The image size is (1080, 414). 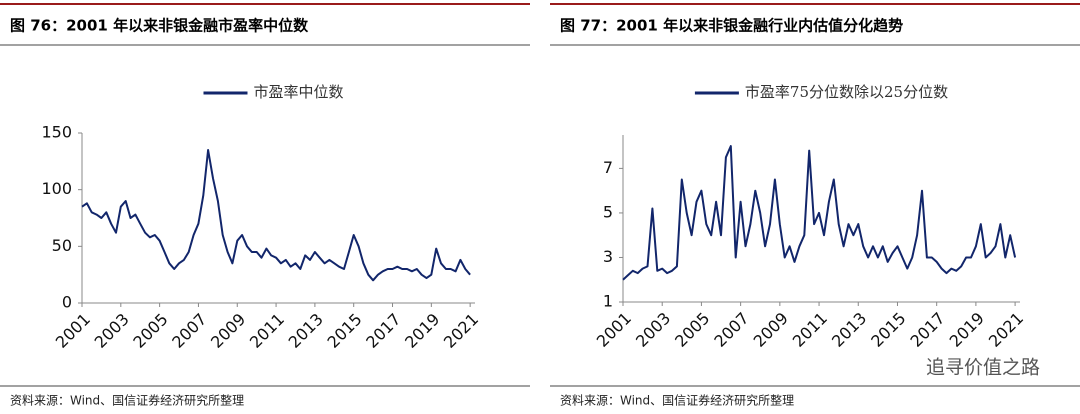 What do you see at coordinates (159, 26) in the screenshot?
I see `chart-title: 图 76：2001 年以来非银金融市盈率中位数` at bounding box center [159, 26].